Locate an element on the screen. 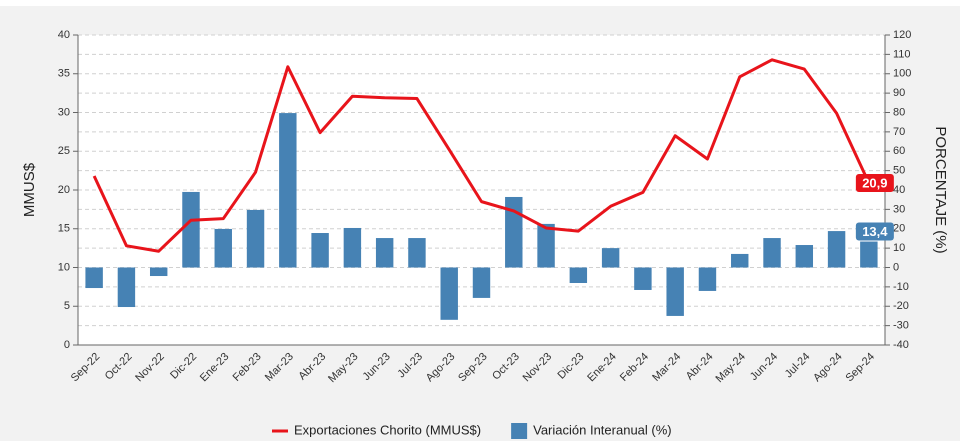 The image size is (960, 441). legend-label: Exportaciones Chorito (MMUS$) is located at coordinates (387, 429).